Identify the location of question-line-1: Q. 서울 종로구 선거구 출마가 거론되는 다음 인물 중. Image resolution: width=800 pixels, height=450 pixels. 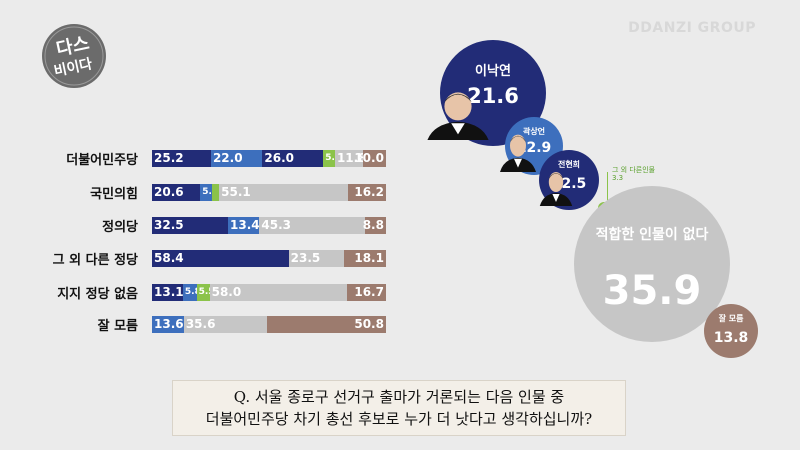
(399, 397).